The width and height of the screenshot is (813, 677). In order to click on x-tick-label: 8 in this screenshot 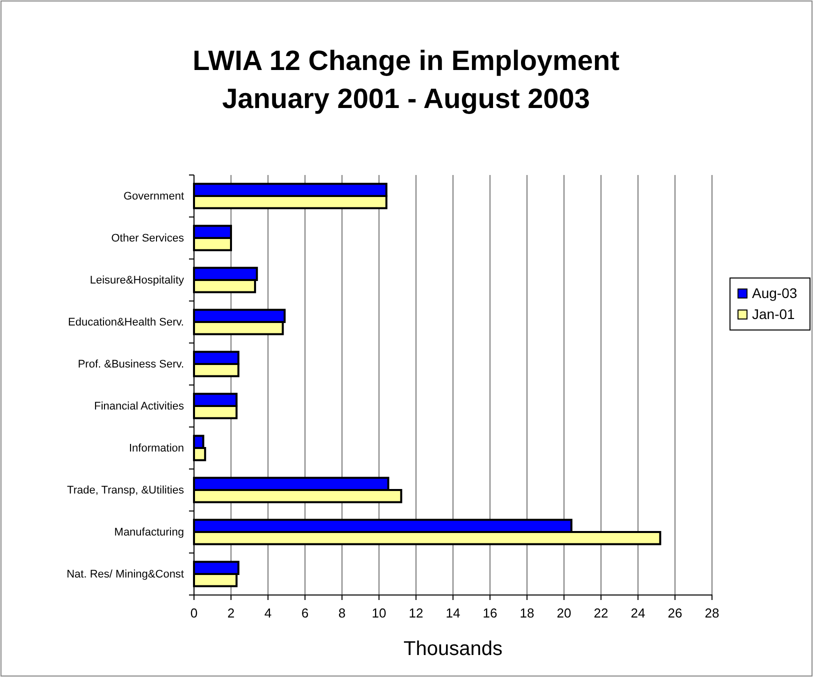, I will do `click(342, 612)`.